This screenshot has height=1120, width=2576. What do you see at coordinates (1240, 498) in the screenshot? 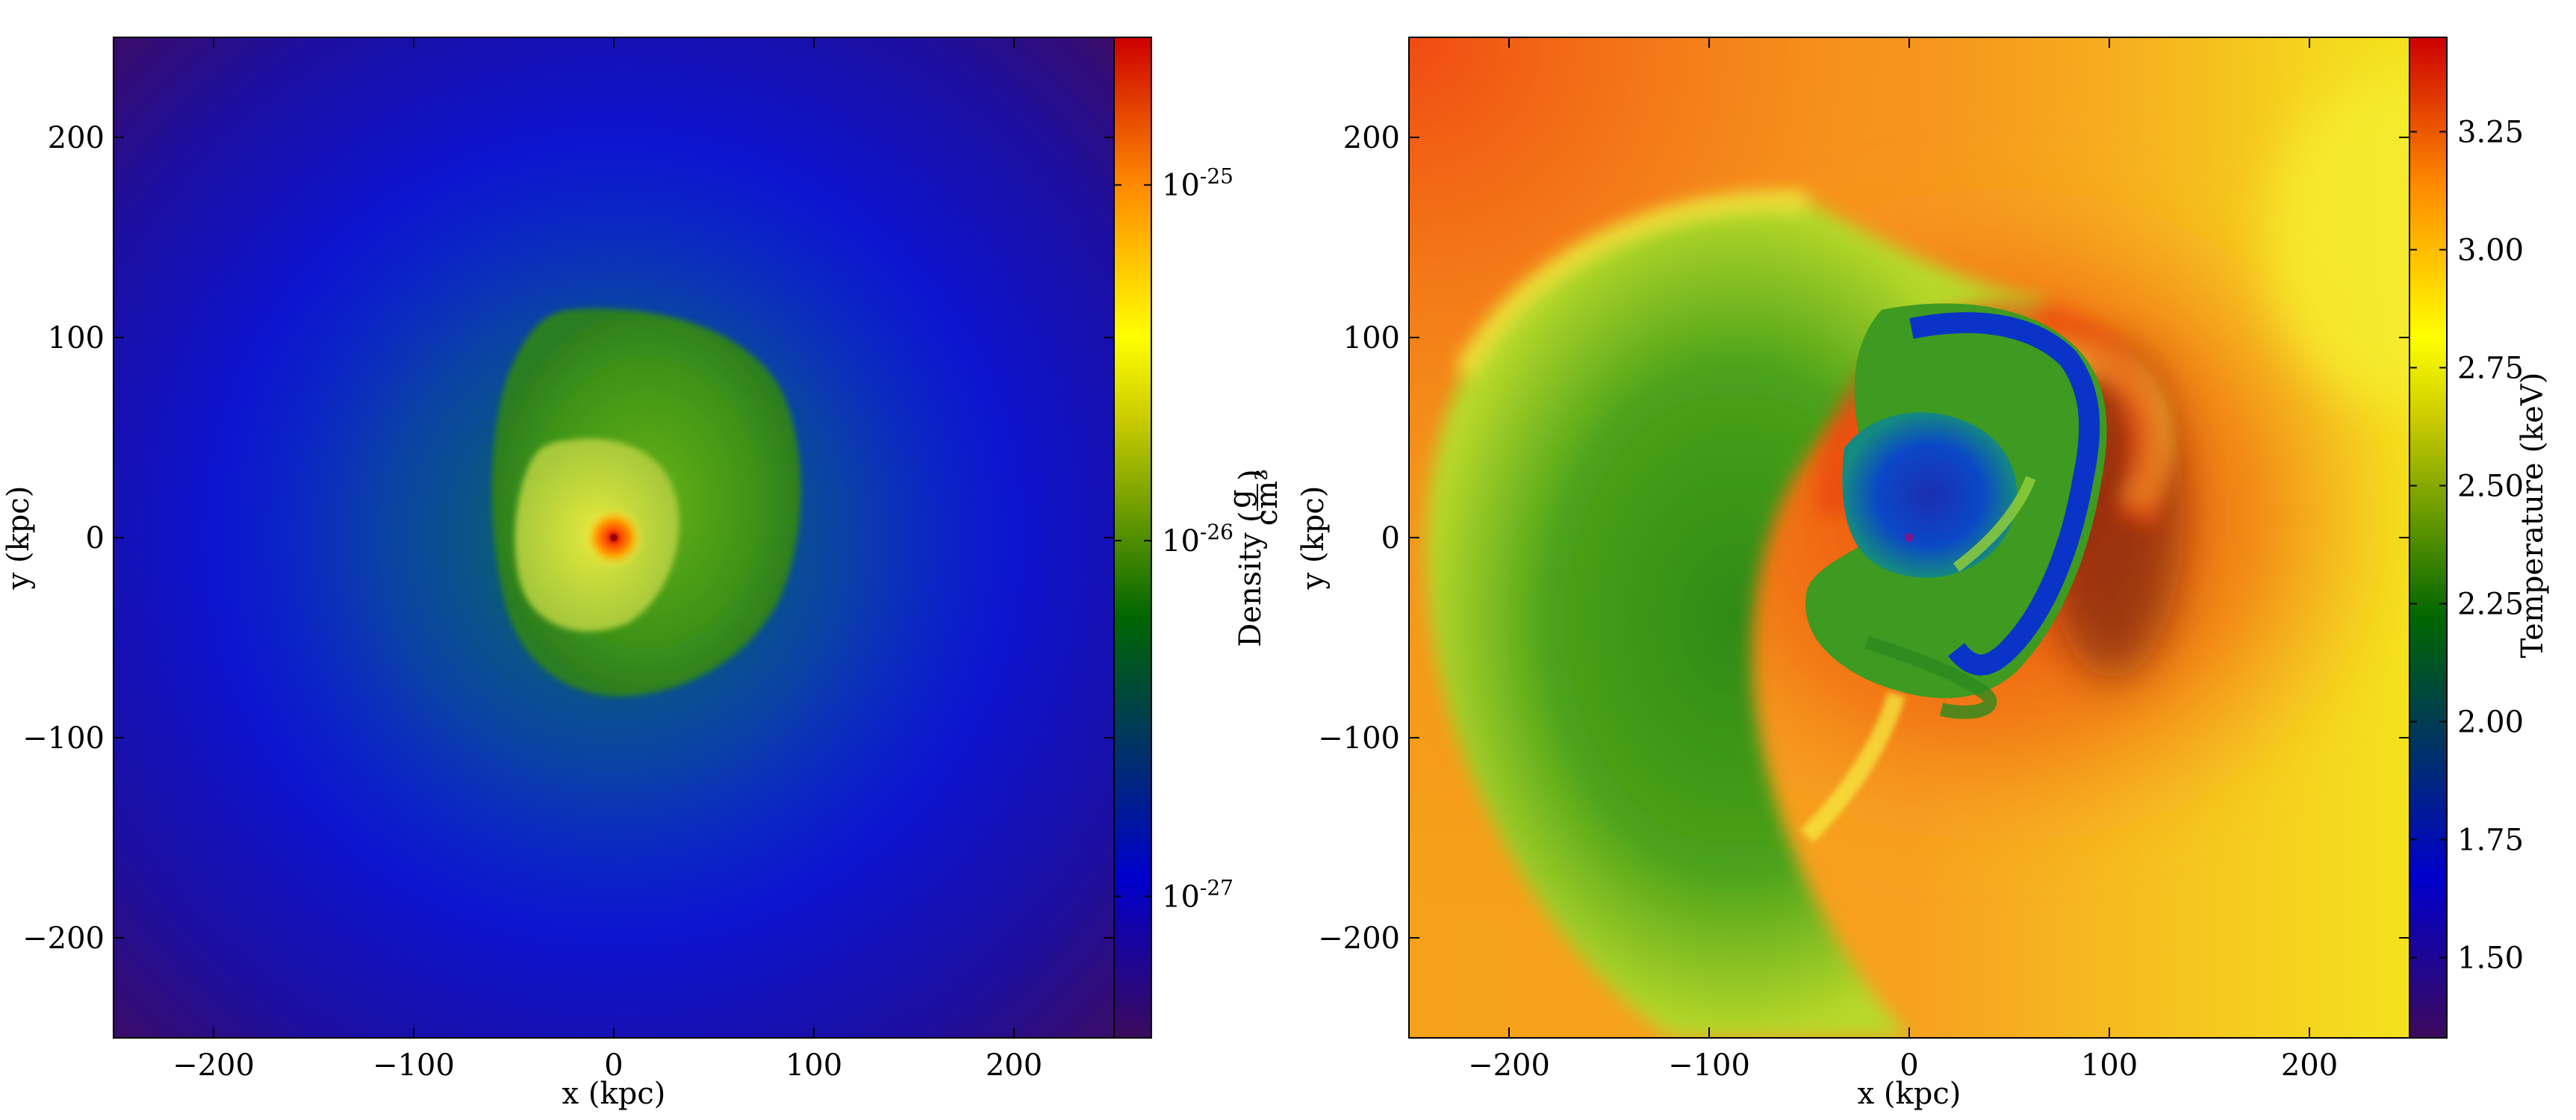
I see `density-unit-numerator: g` at bounding box center [1240, 498].